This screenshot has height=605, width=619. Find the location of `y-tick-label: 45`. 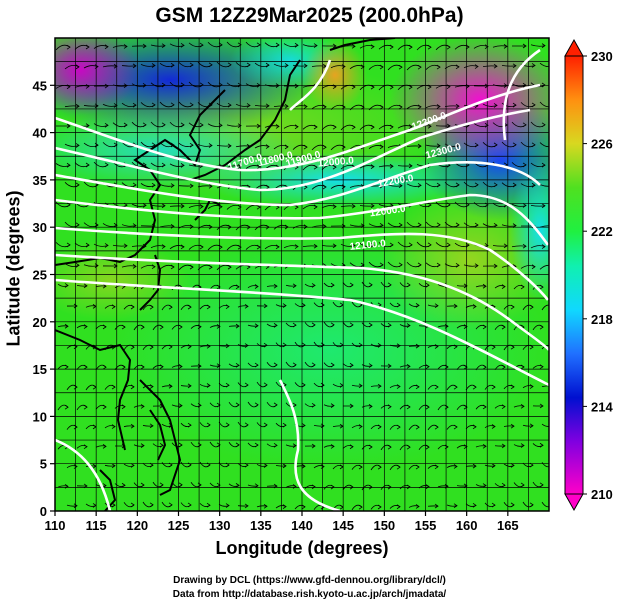

y-tick-label: 45 is located at coordinates (40, 85).